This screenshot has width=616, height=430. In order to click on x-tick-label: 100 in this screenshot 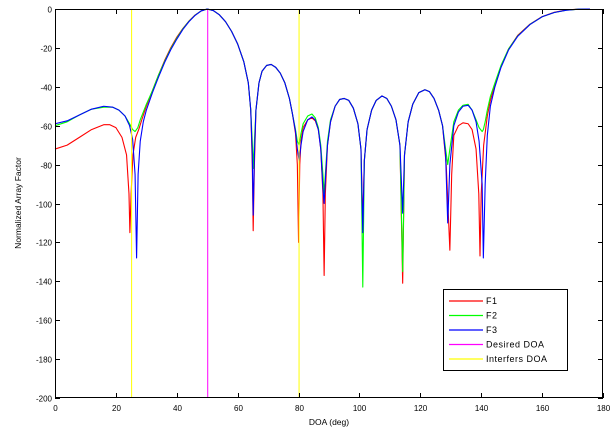, I will do `click(360, 408)`.